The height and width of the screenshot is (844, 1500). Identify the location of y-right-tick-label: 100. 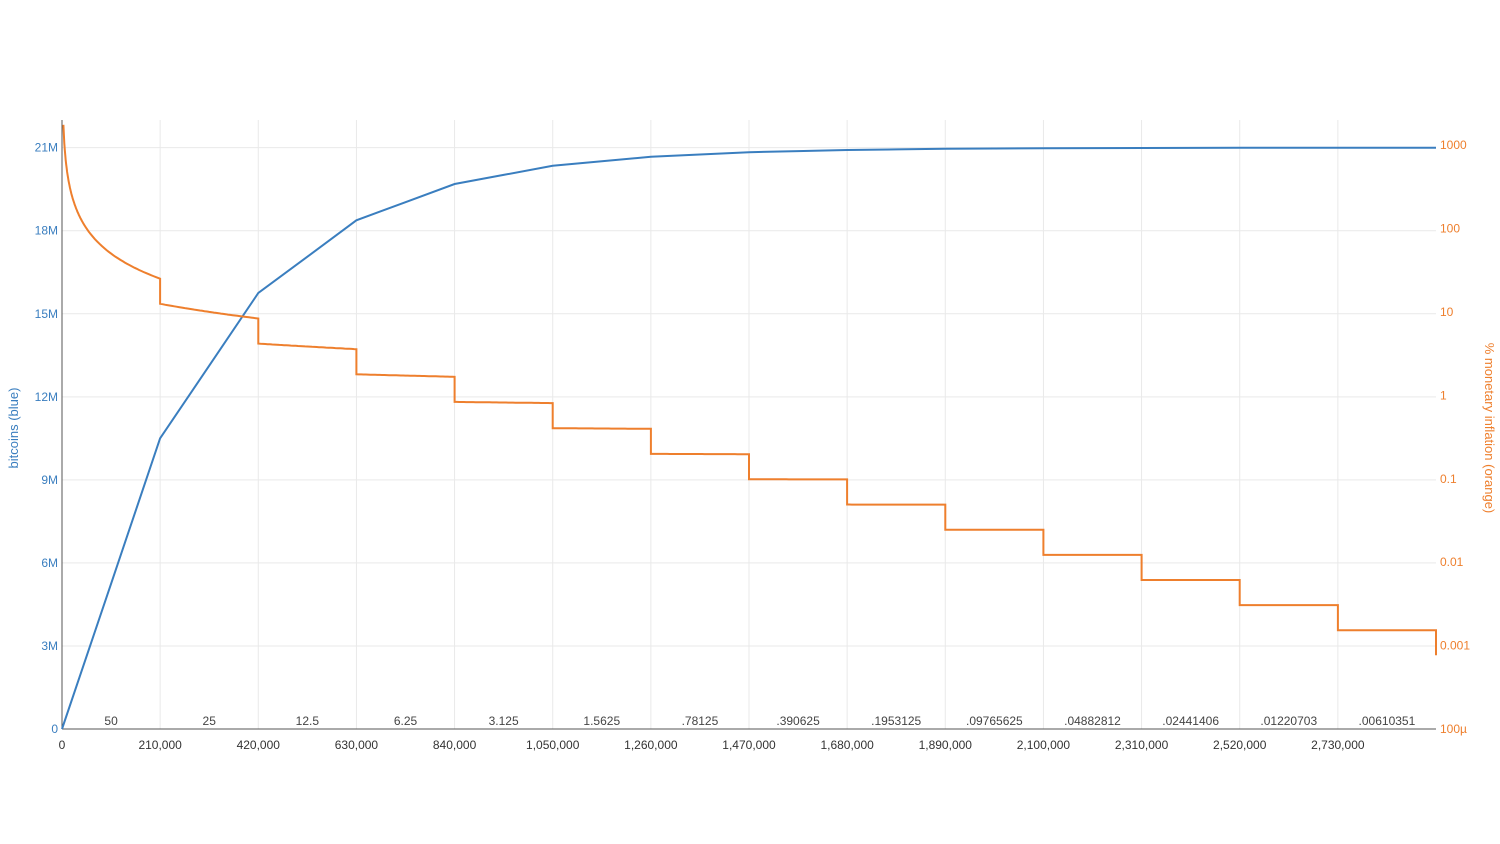
(1450, 229).